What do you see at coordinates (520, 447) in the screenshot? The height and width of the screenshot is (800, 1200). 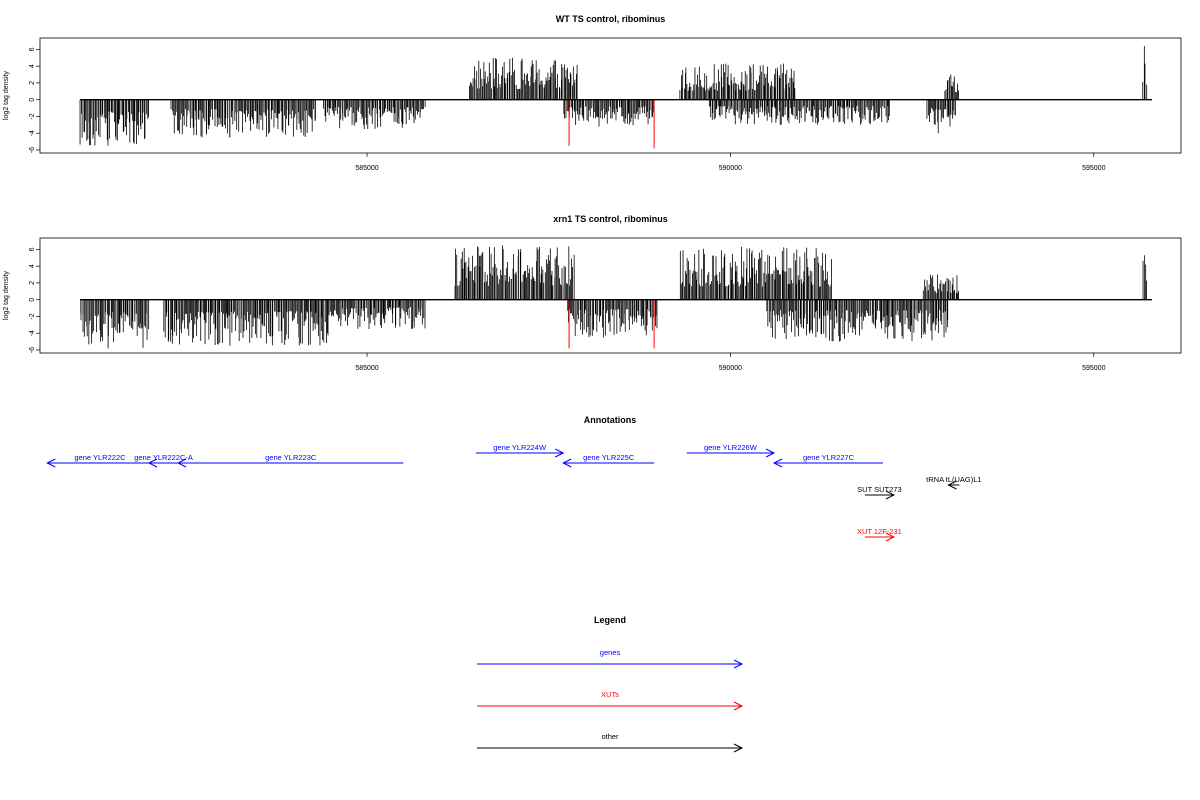 I see `feature-label: gene YLR224W` at bounding box center [520, 447].